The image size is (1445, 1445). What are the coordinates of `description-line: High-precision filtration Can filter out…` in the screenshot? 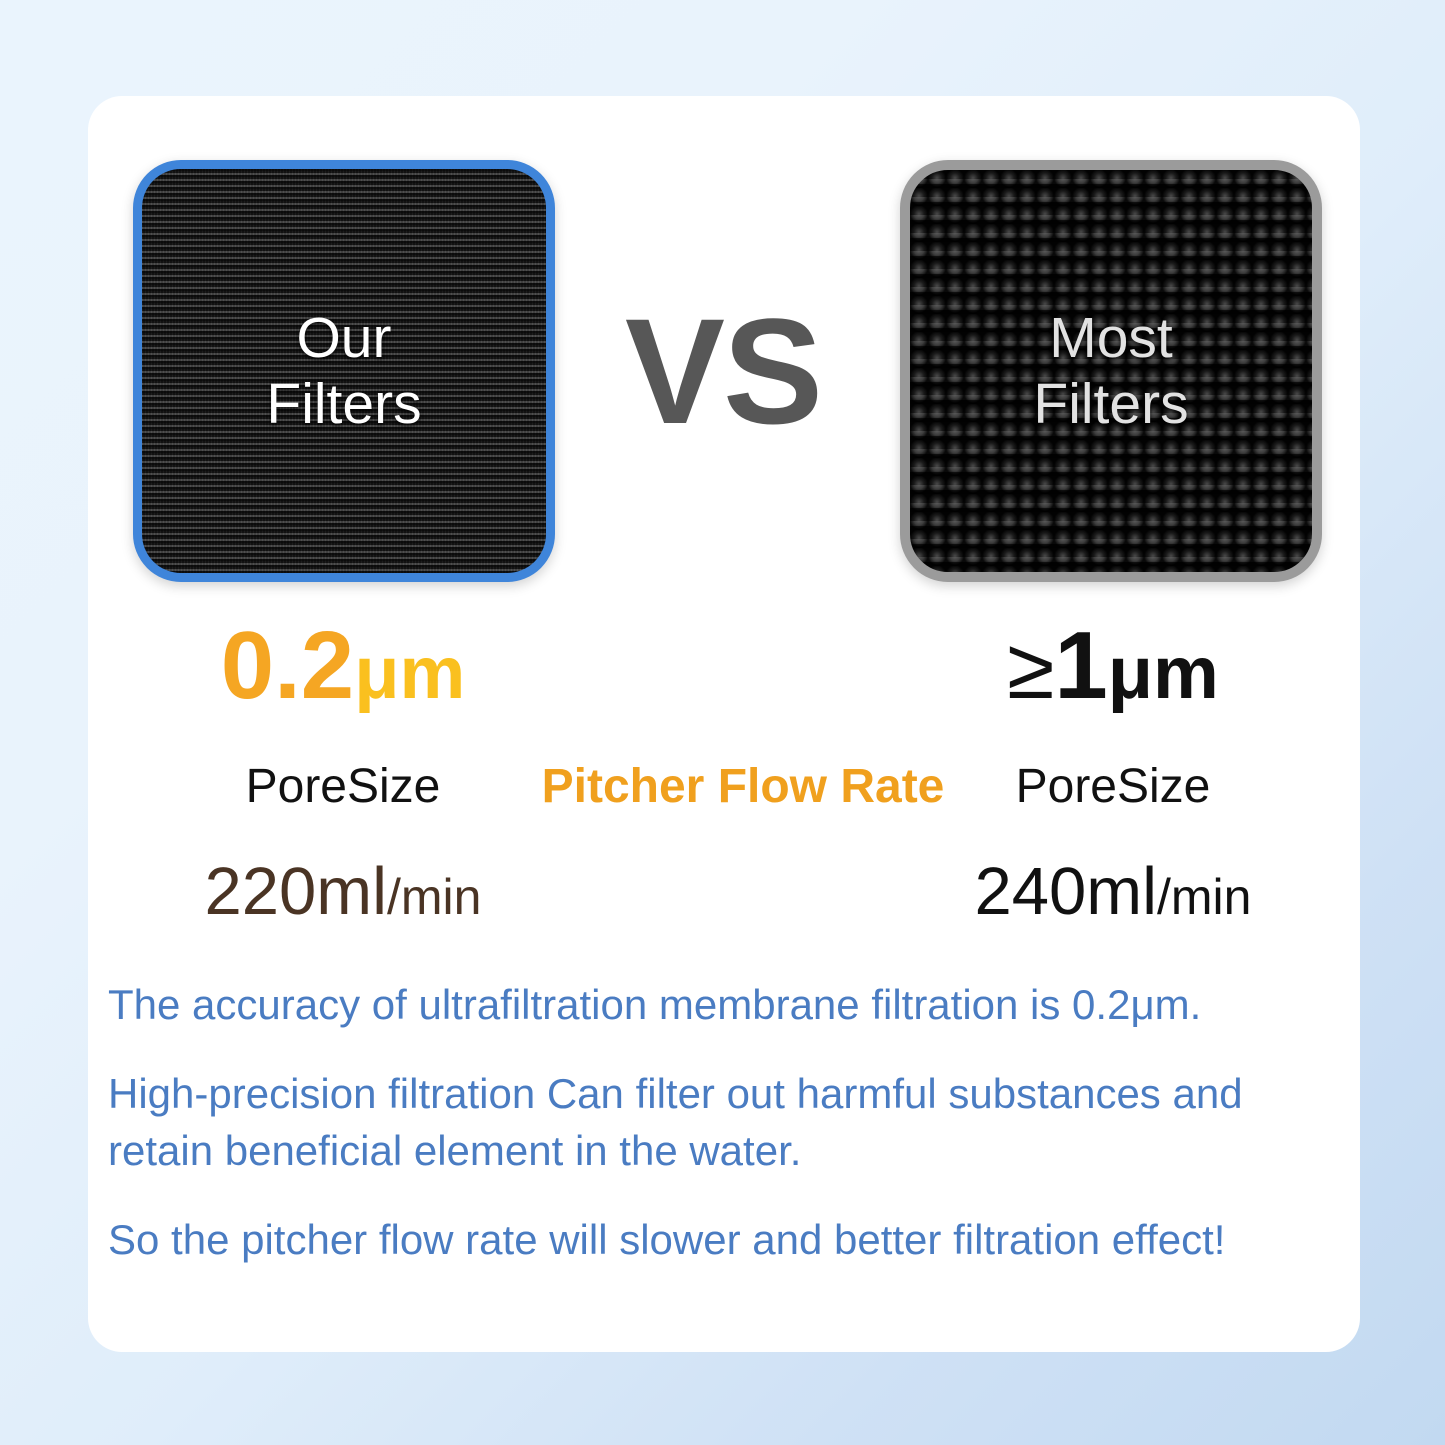 It's located at (675, 1122).